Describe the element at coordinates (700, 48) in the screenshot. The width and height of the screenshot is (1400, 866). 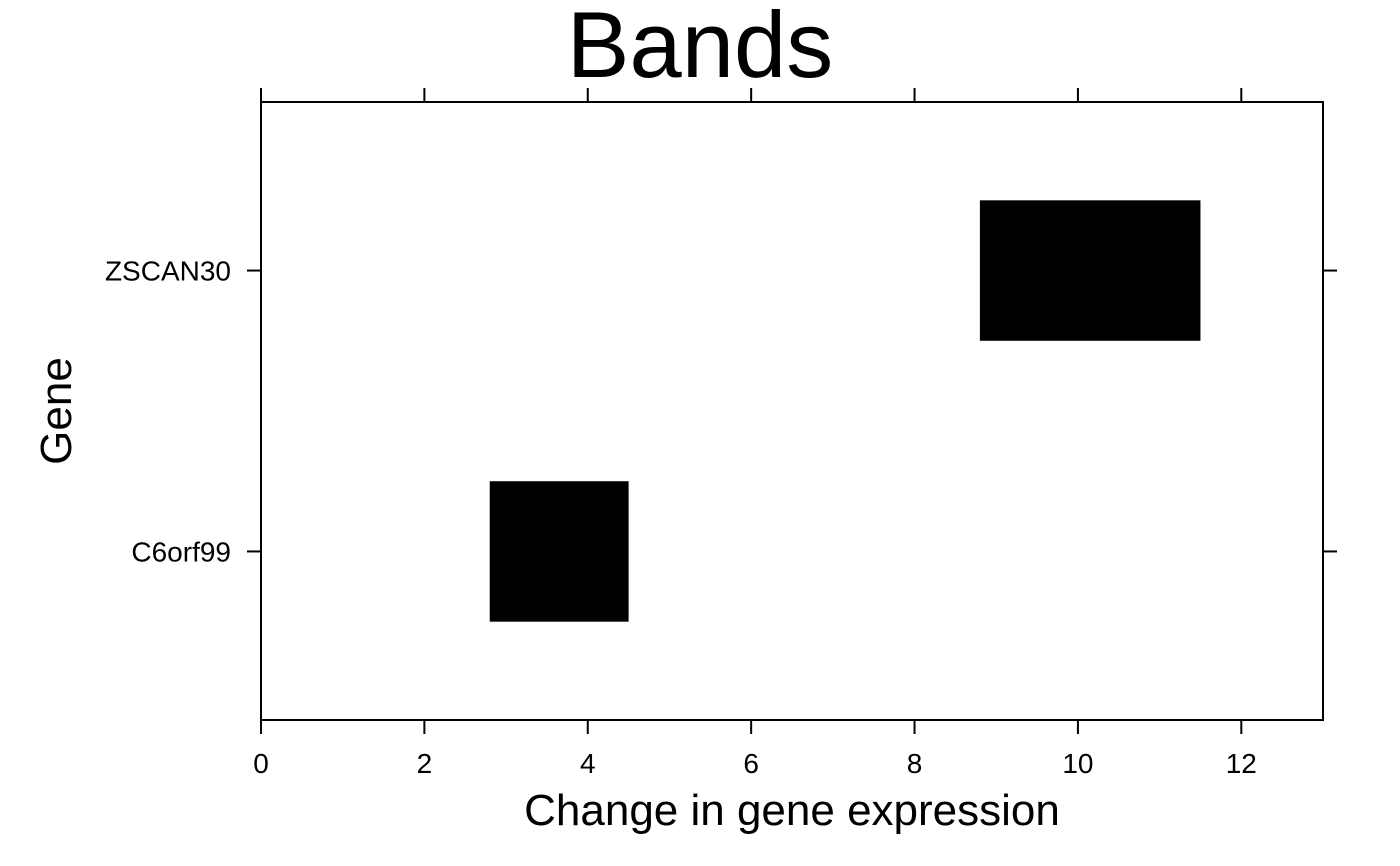
I see `chart-title: Bands` at that location.